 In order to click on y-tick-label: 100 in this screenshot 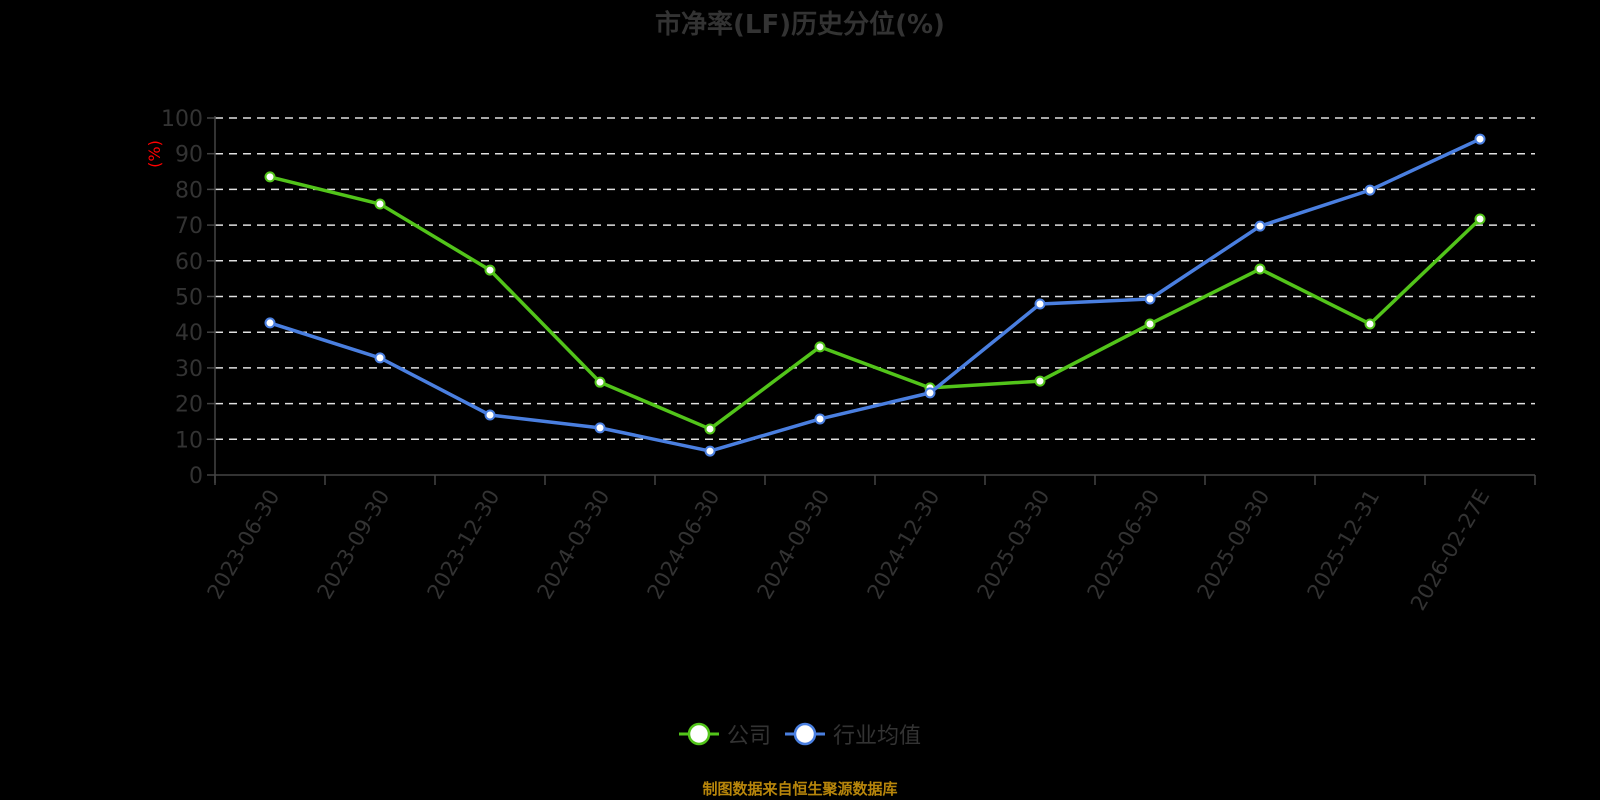, I will do `click(182, 119)`.